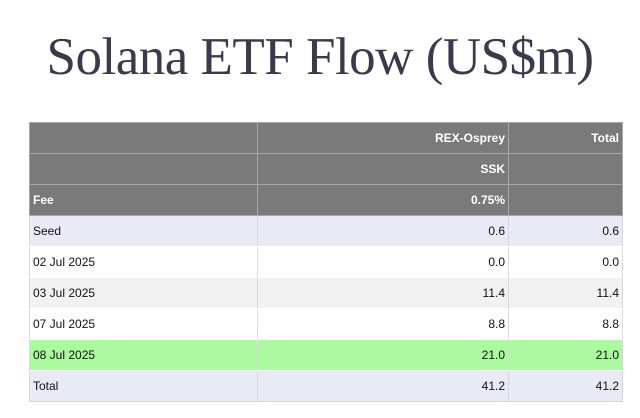 The image size is (640, 418). I want to click on row-label: Seed, so click(143, 231).